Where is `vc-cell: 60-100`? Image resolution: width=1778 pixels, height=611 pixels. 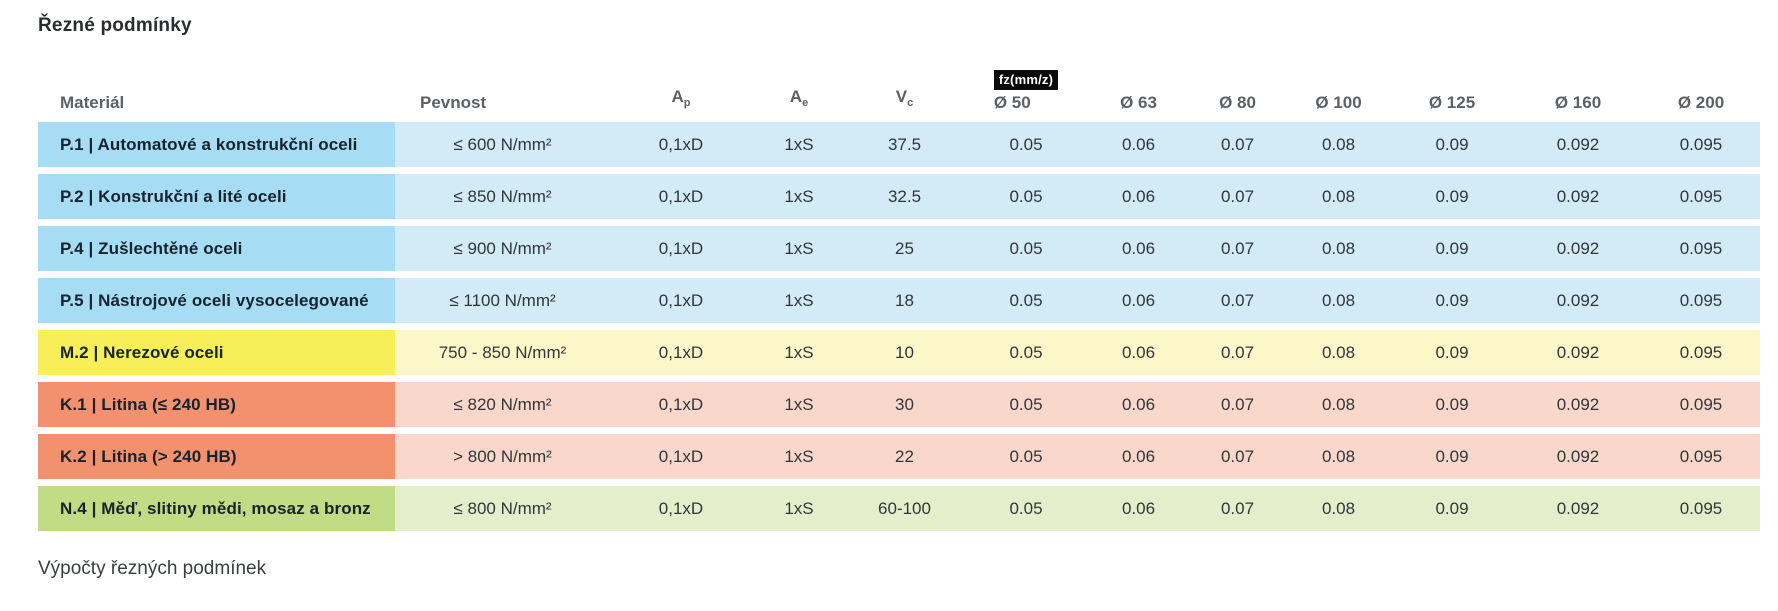
vc-cell: 60-100 is located at coordinates (904, 508).